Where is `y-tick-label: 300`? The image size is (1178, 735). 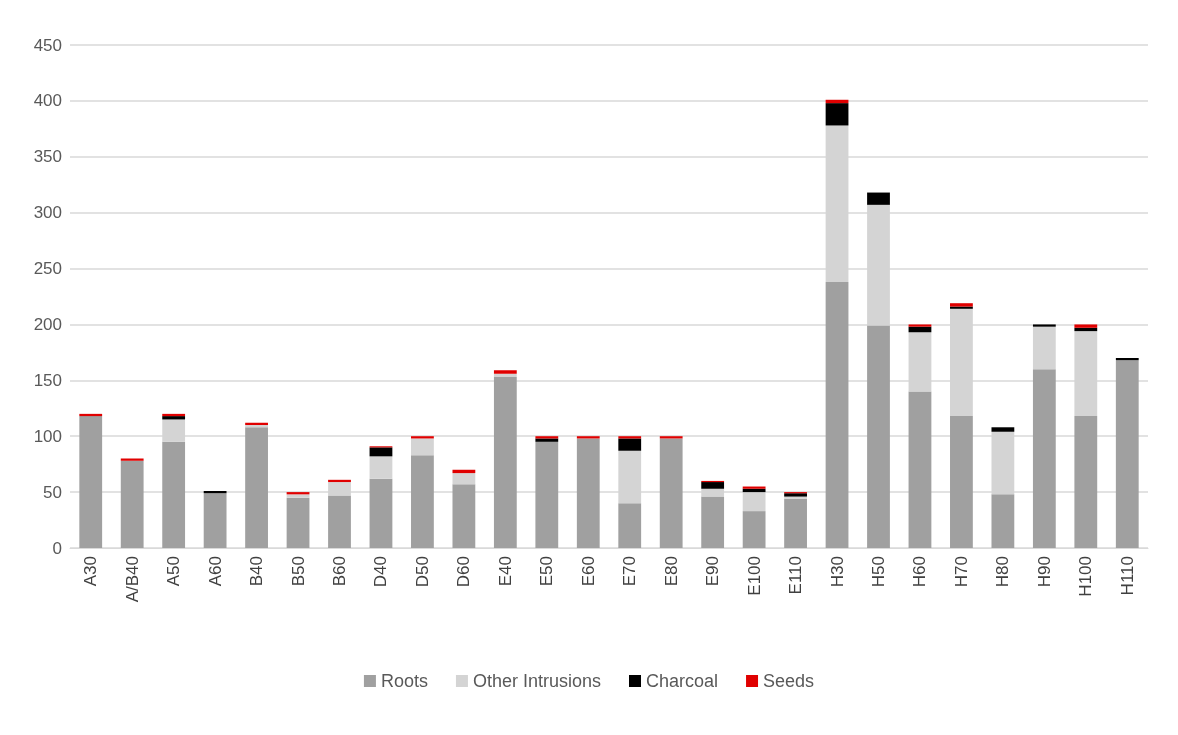 y-tick-label: 300 is located at coordinates (47, 213).